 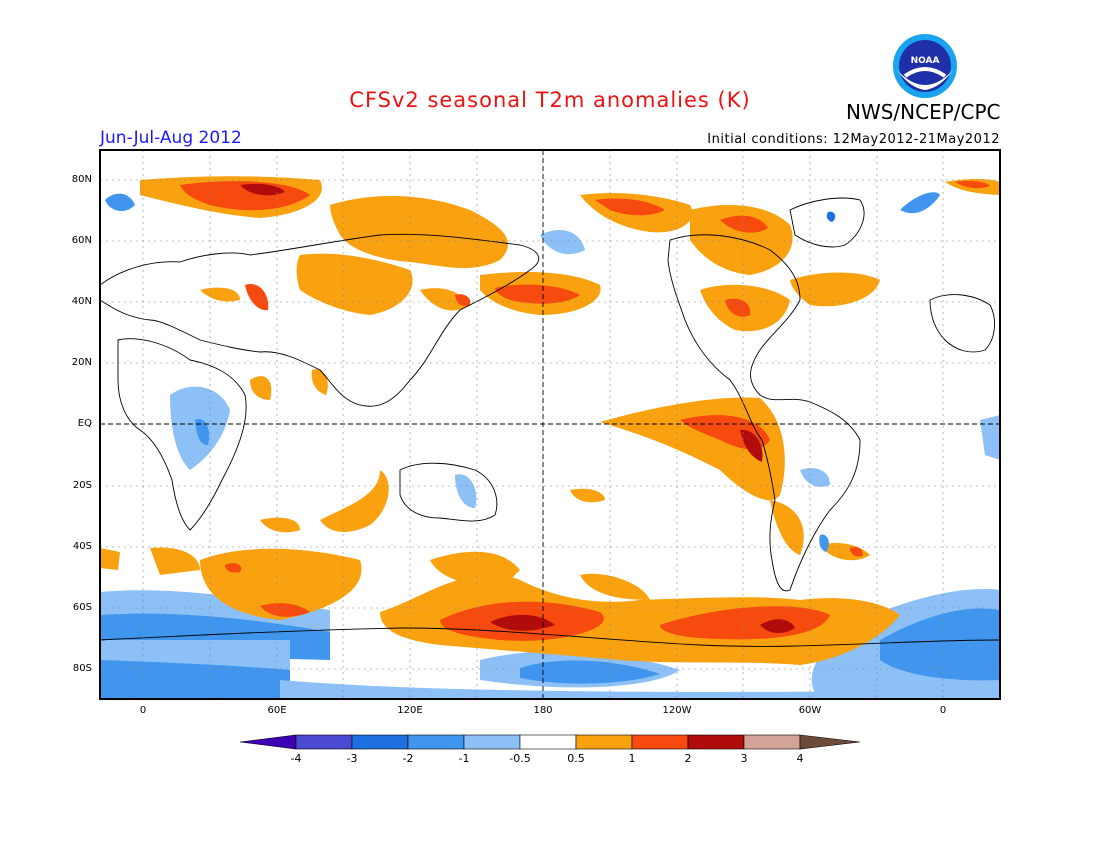 I want to click on colorbar-label: -4, so click(x=296, y=758).